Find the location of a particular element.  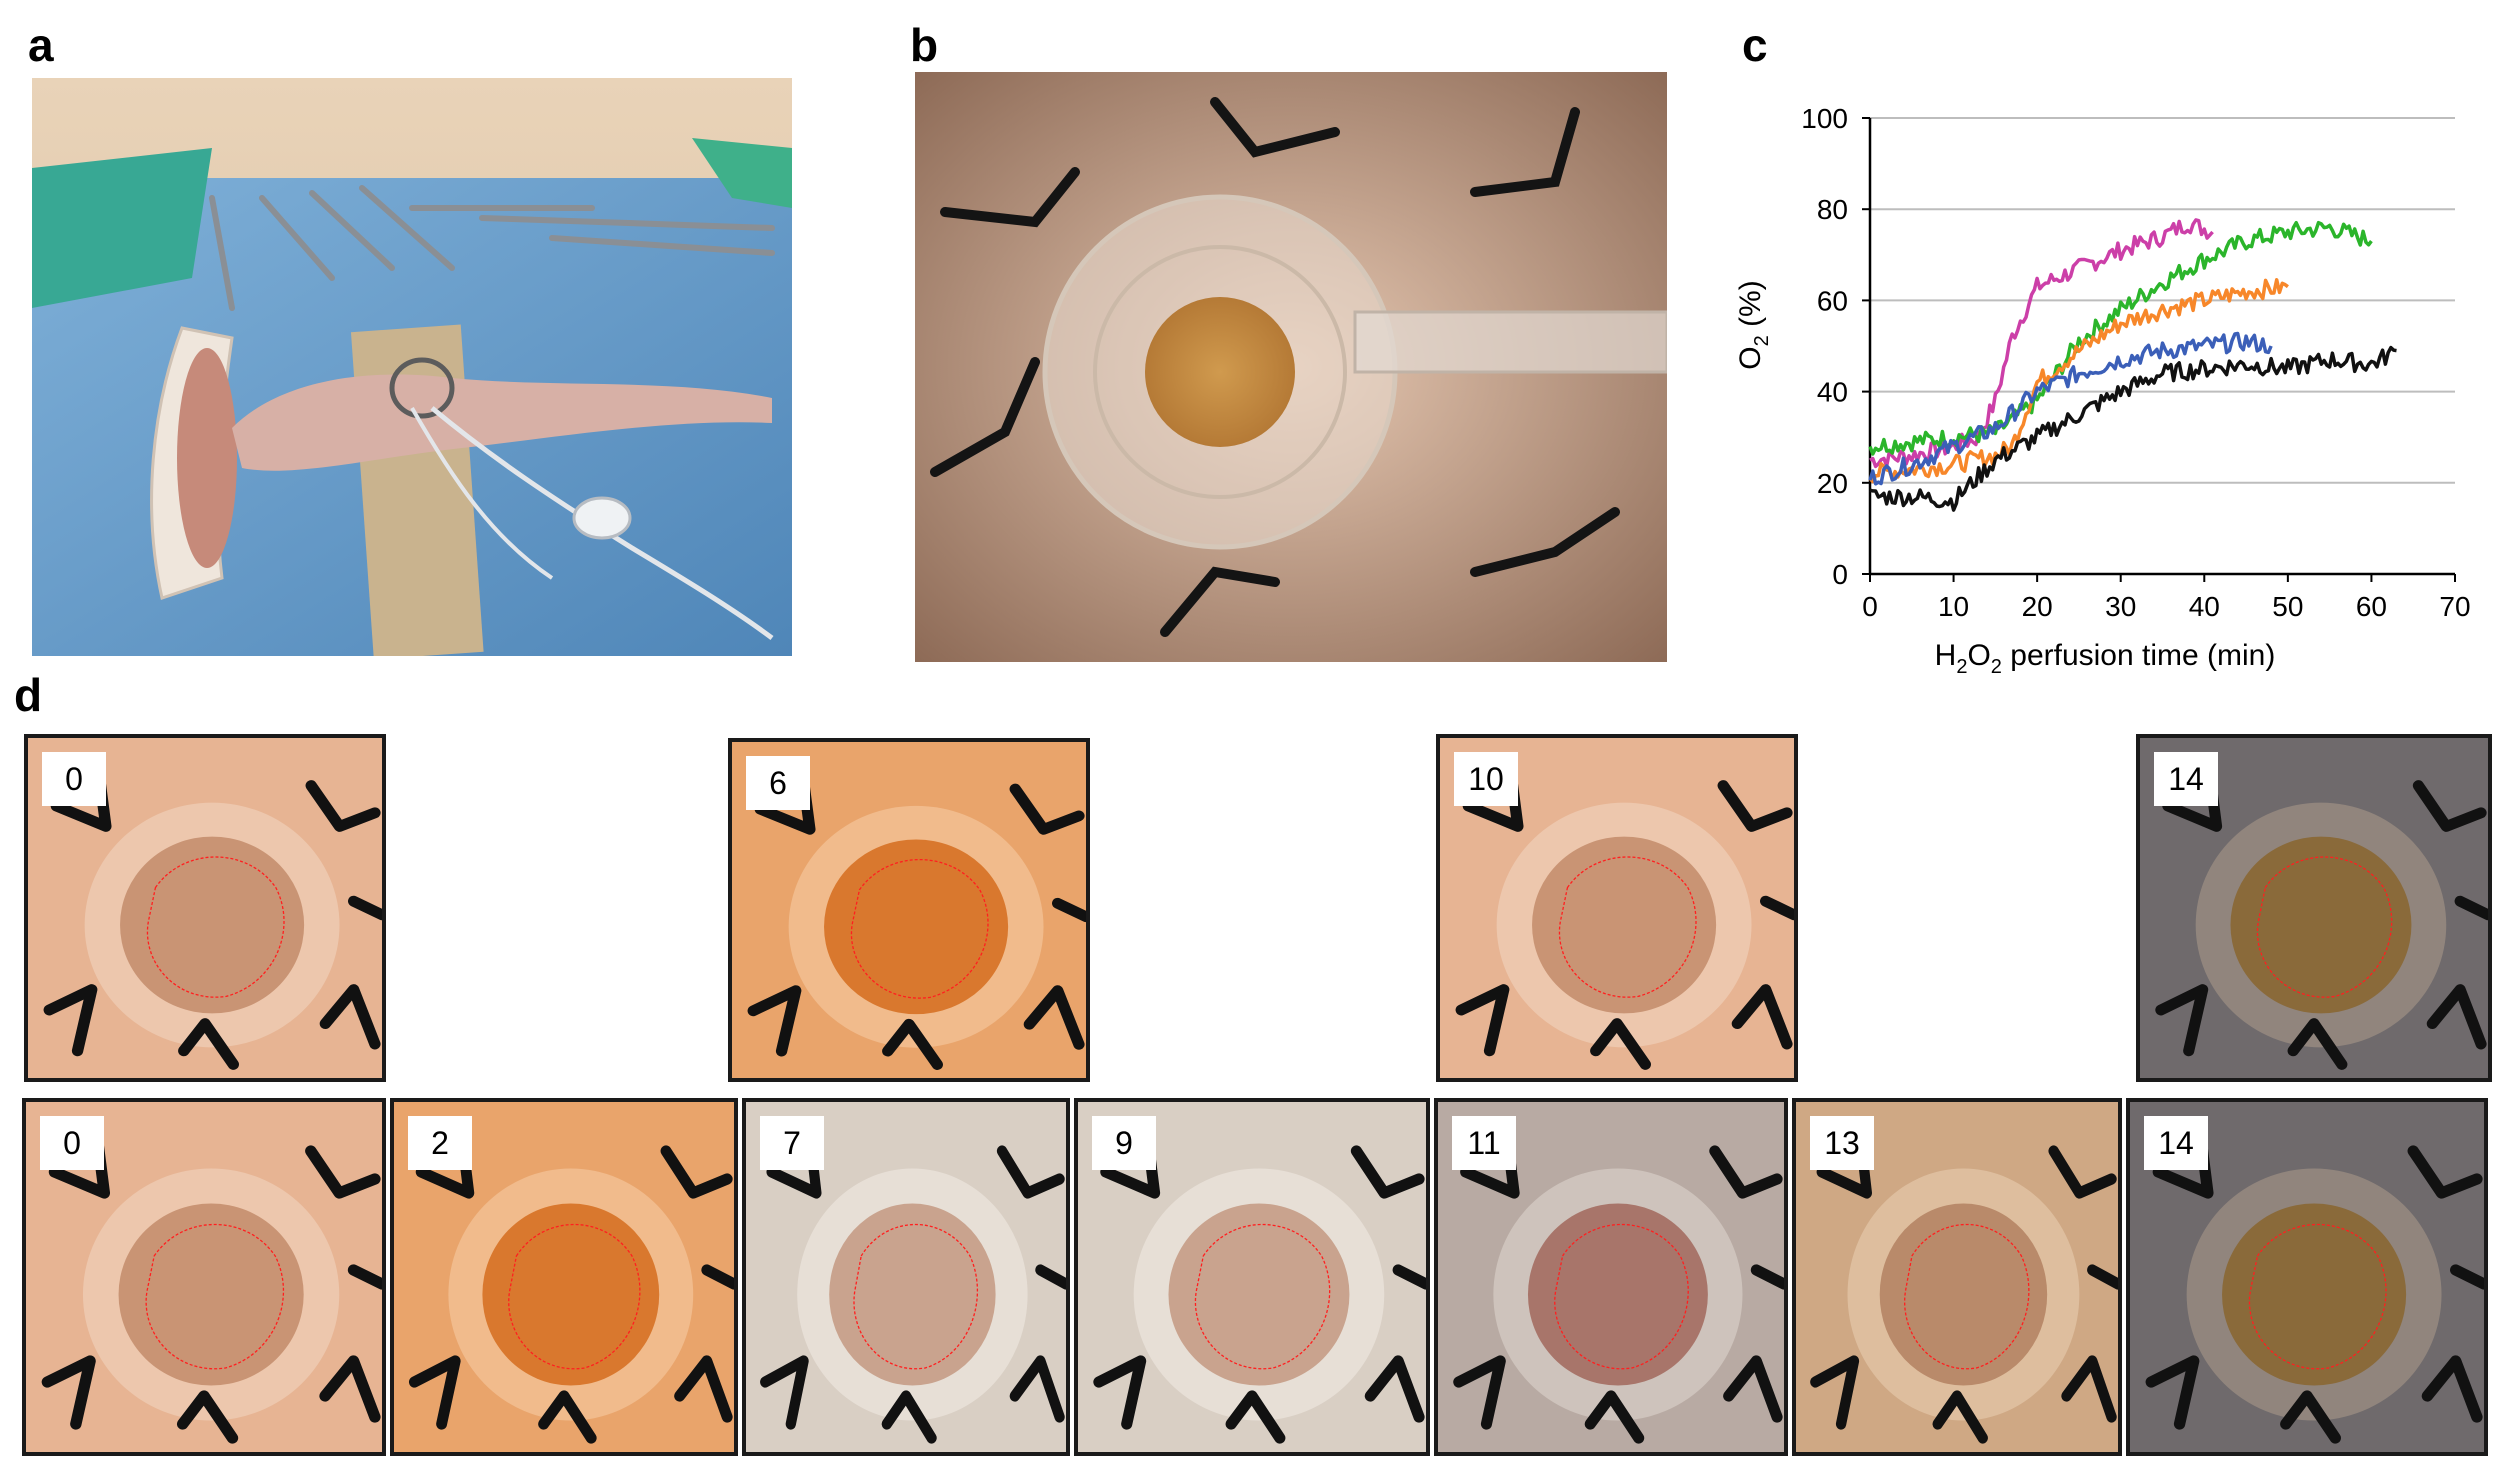

day-label: 2 is located at coordinates (440, 1143).